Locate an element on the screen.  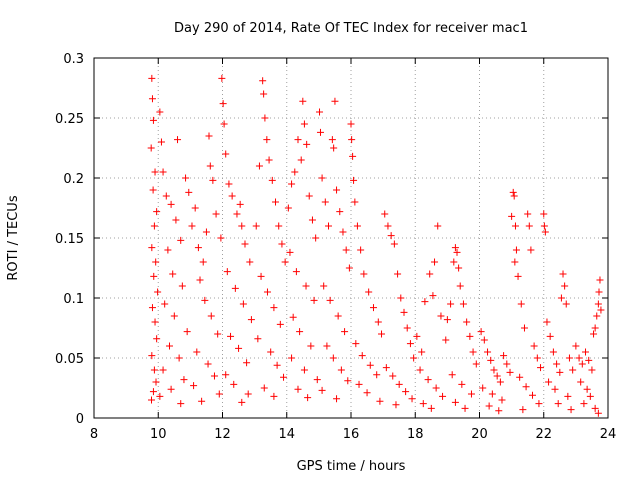
x-tick-label: 18 is located at coordinates (415, 434).